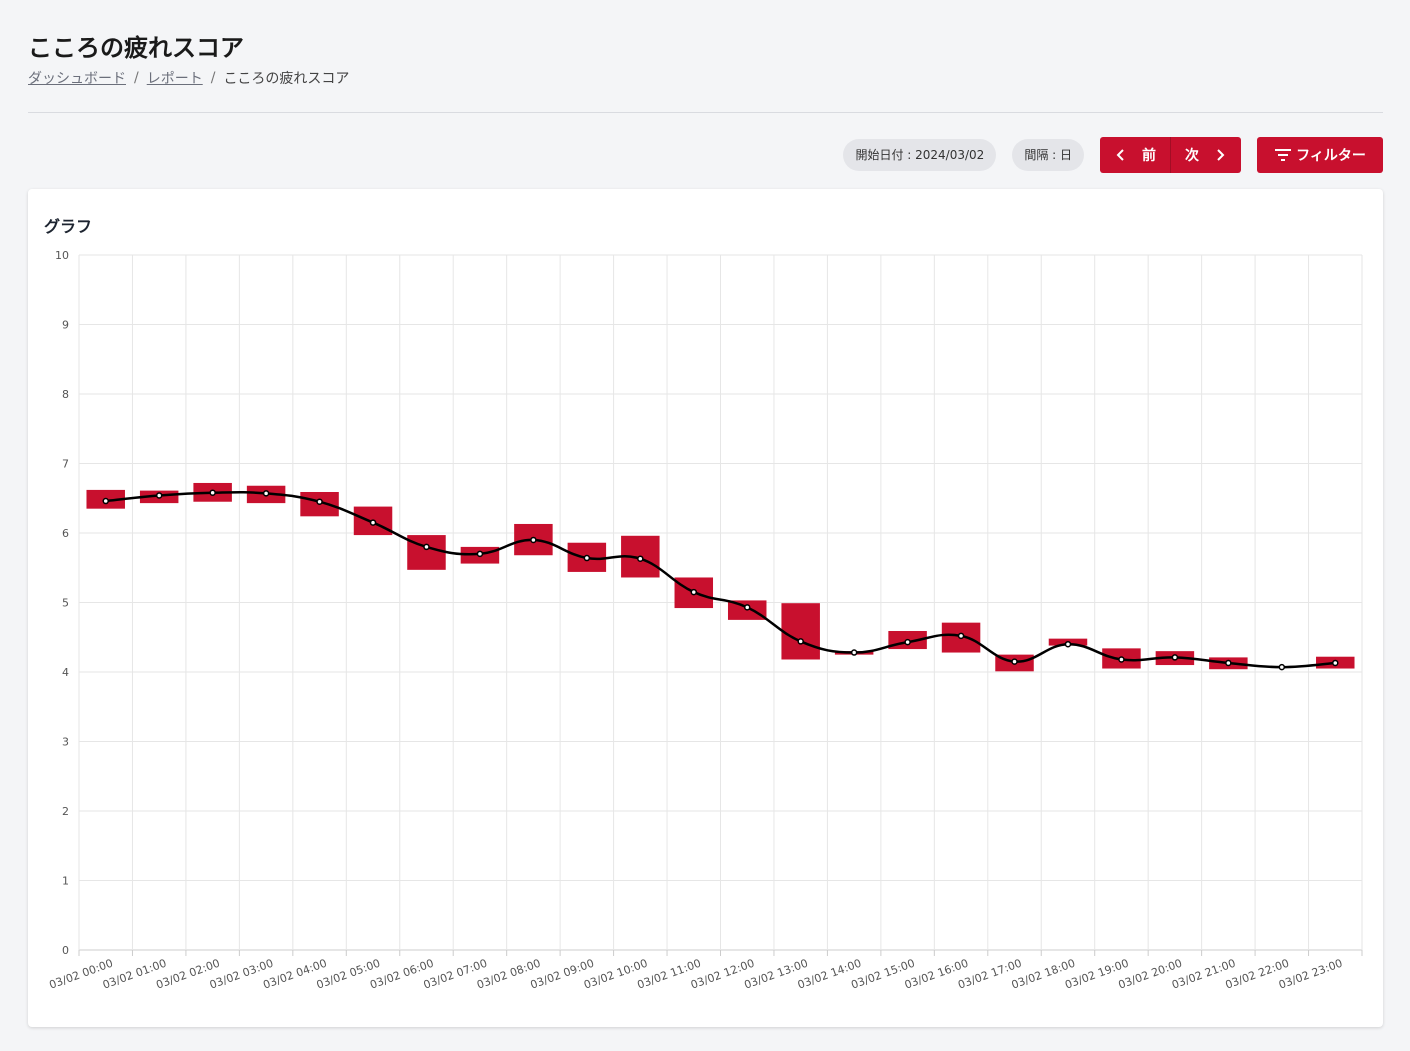 The width and height of the screenshot is (1410, 1051). I want to click on y-tick-label: 9, so click(65, 325).